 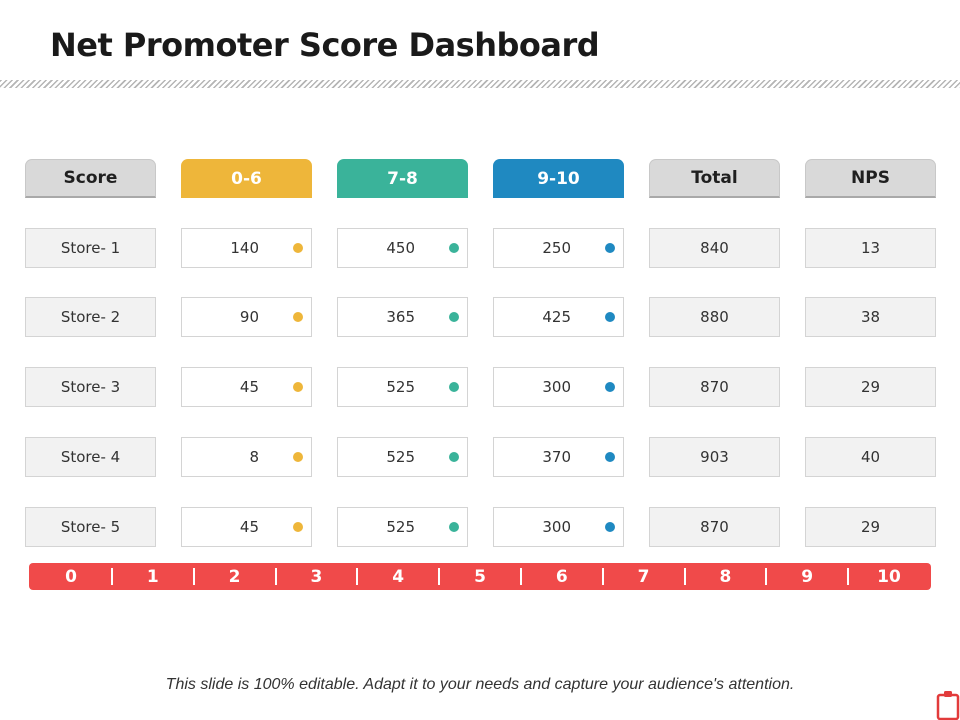 I want to click on header-detractors: 0-6, so click(x=246, y=178).